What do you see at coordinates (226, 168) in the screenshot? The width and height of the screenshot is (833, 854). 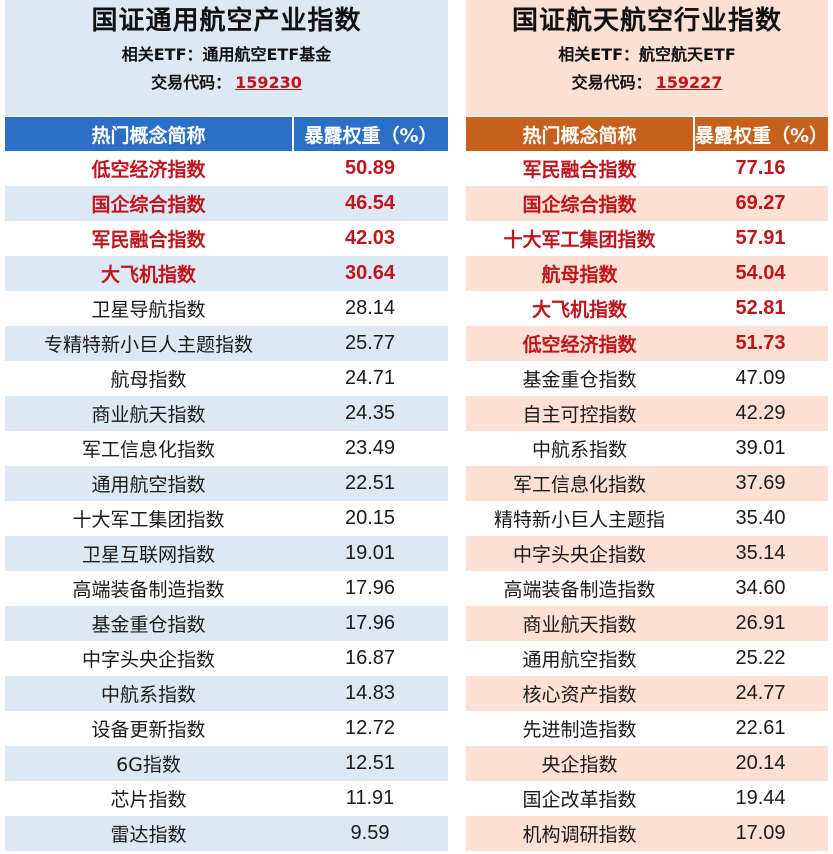 I see `table-row: 低空经济指数 50.89` at bounding box center [226, 168].